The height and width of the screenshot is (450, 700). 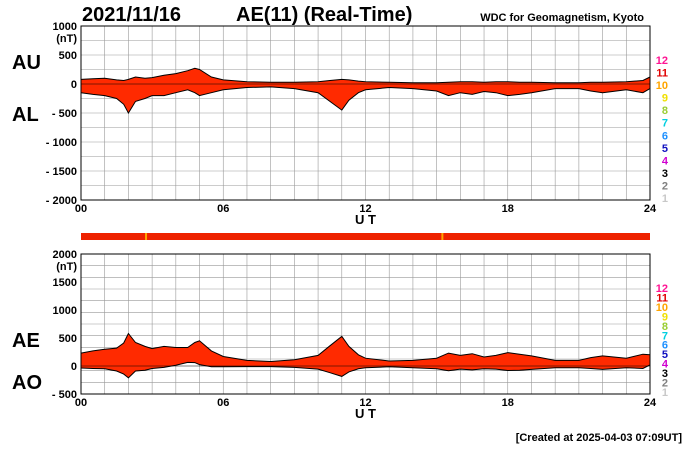 What do you see at coordinates (365, 100) in the screenshot?
I see `series-al-line` at bounding box center [365, 100].